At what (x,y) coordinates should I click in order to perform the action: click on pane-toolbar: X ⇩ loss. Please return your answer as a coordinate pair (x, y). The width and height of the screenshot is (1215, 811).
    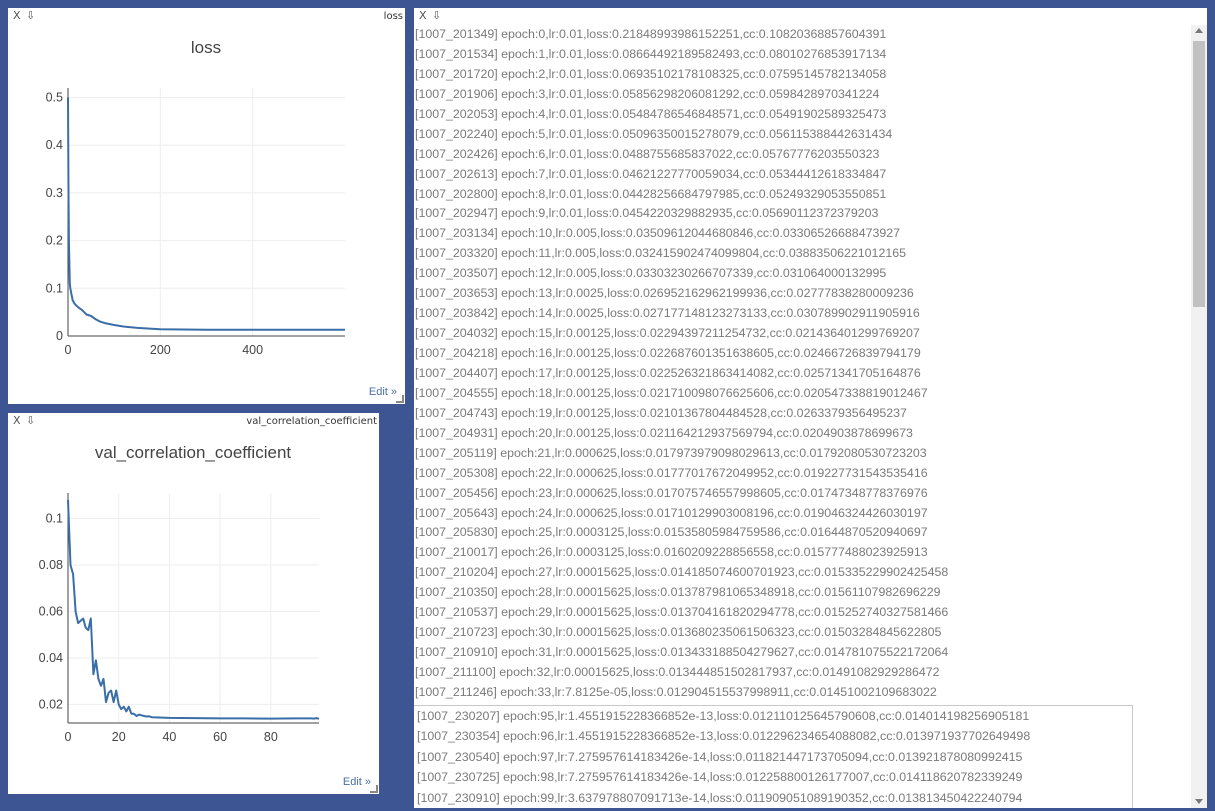
    Looking at the image, I should click on (206, 16).